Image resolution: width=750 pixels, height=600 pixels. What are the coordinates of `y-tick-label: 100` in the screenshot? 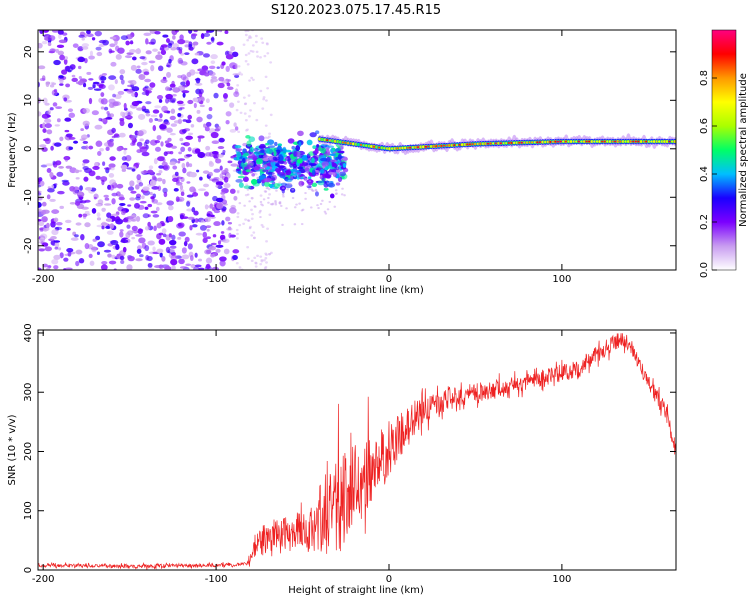 It's located at (28, 510).